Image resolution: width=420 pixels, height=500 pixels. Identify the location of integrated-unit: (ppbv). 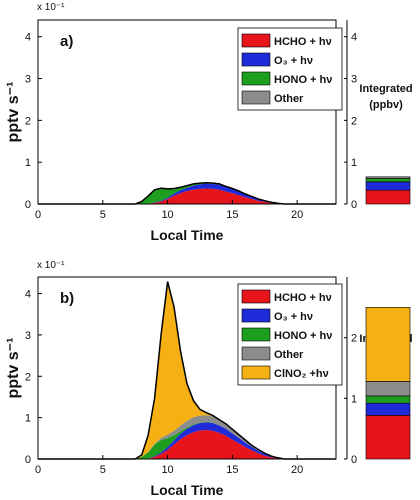
(386, 105).